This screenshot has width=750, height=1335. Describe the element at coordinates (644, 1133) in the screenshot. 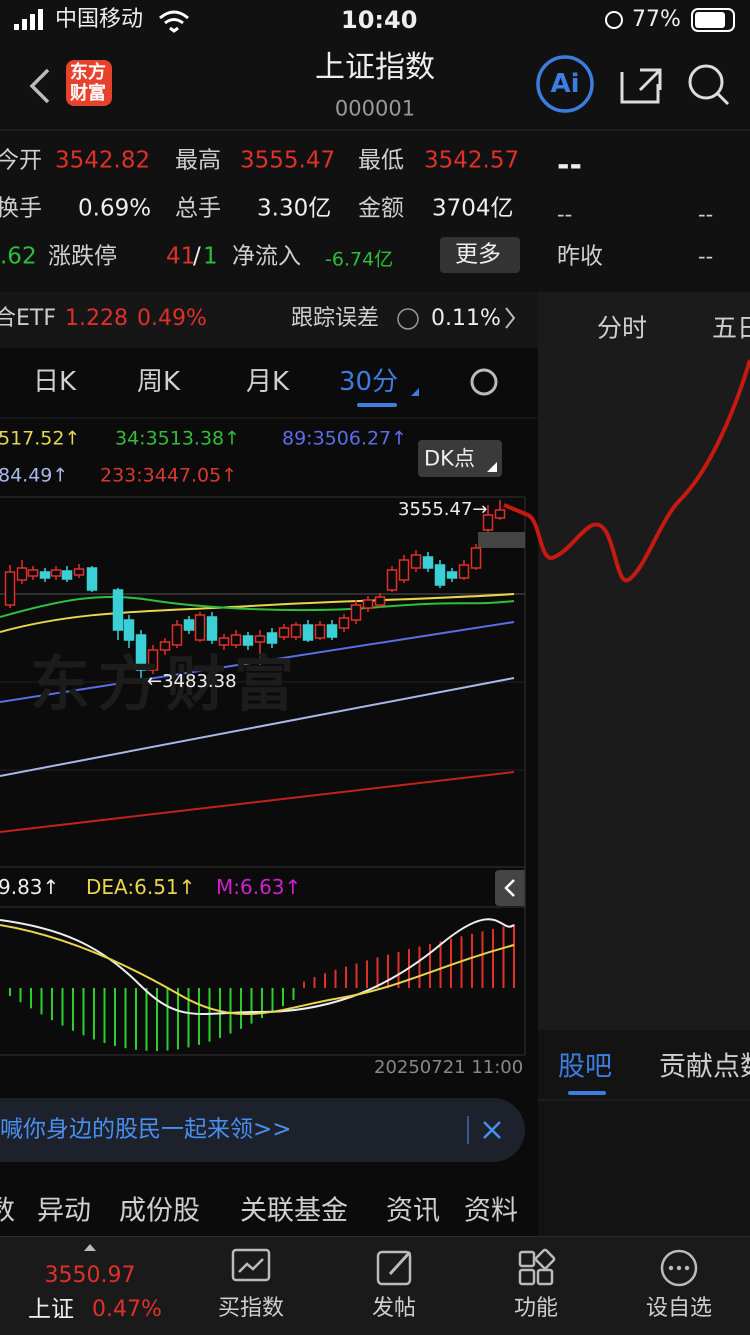

I see `side-bottom` at that location.